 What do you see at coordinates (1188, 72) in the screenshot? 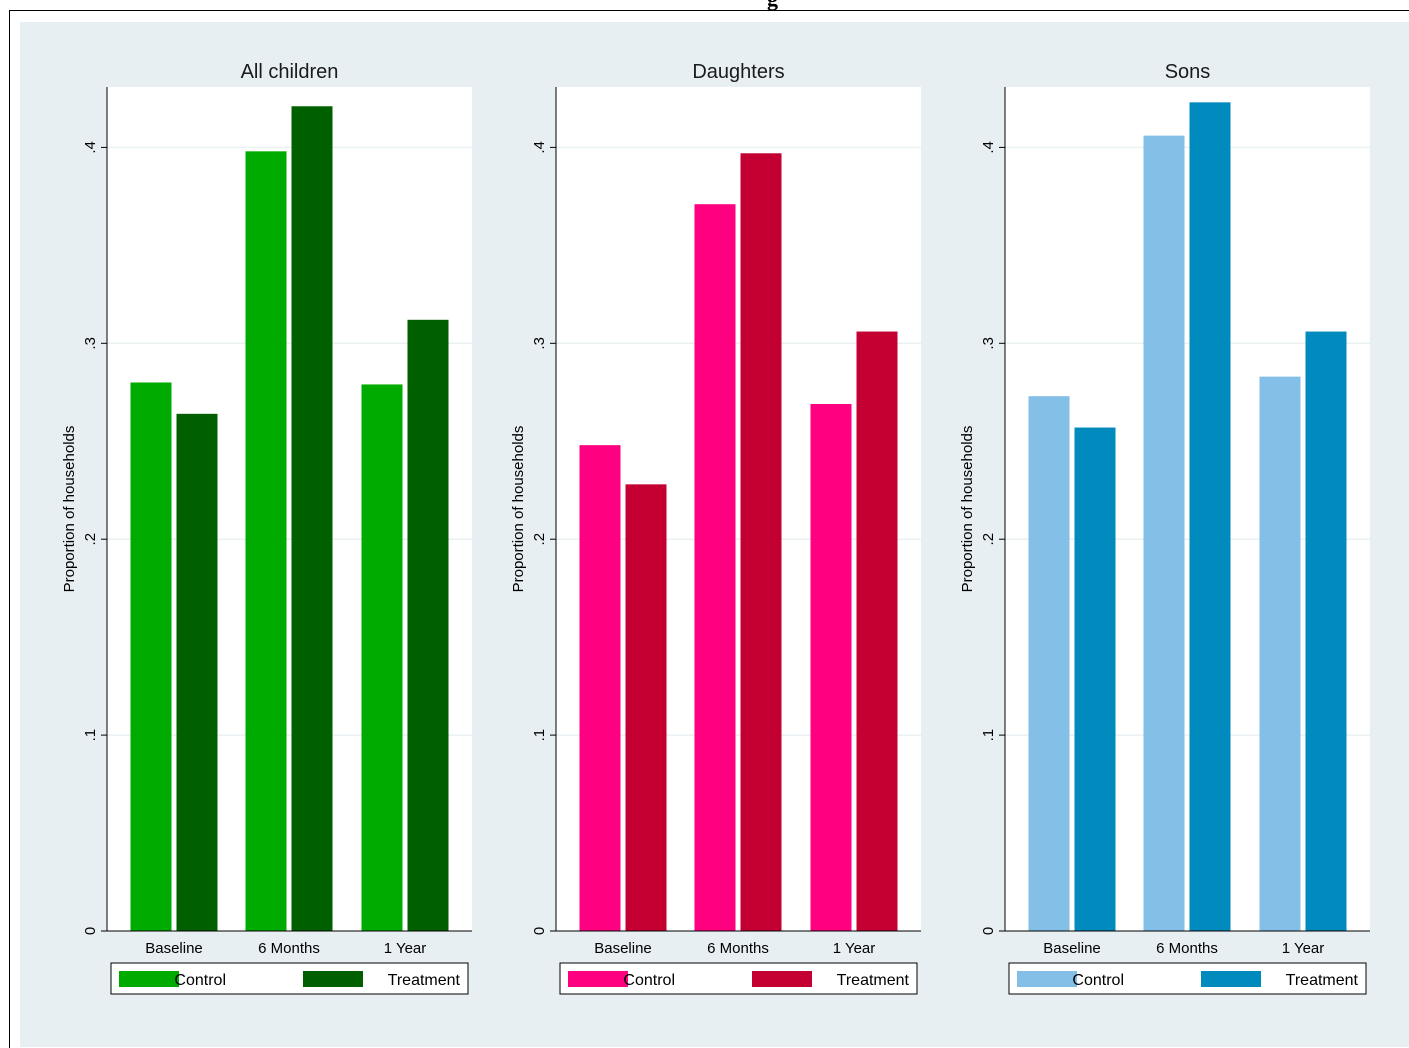
I see `panel-title: Sons` at bounding box center [1188, 72].